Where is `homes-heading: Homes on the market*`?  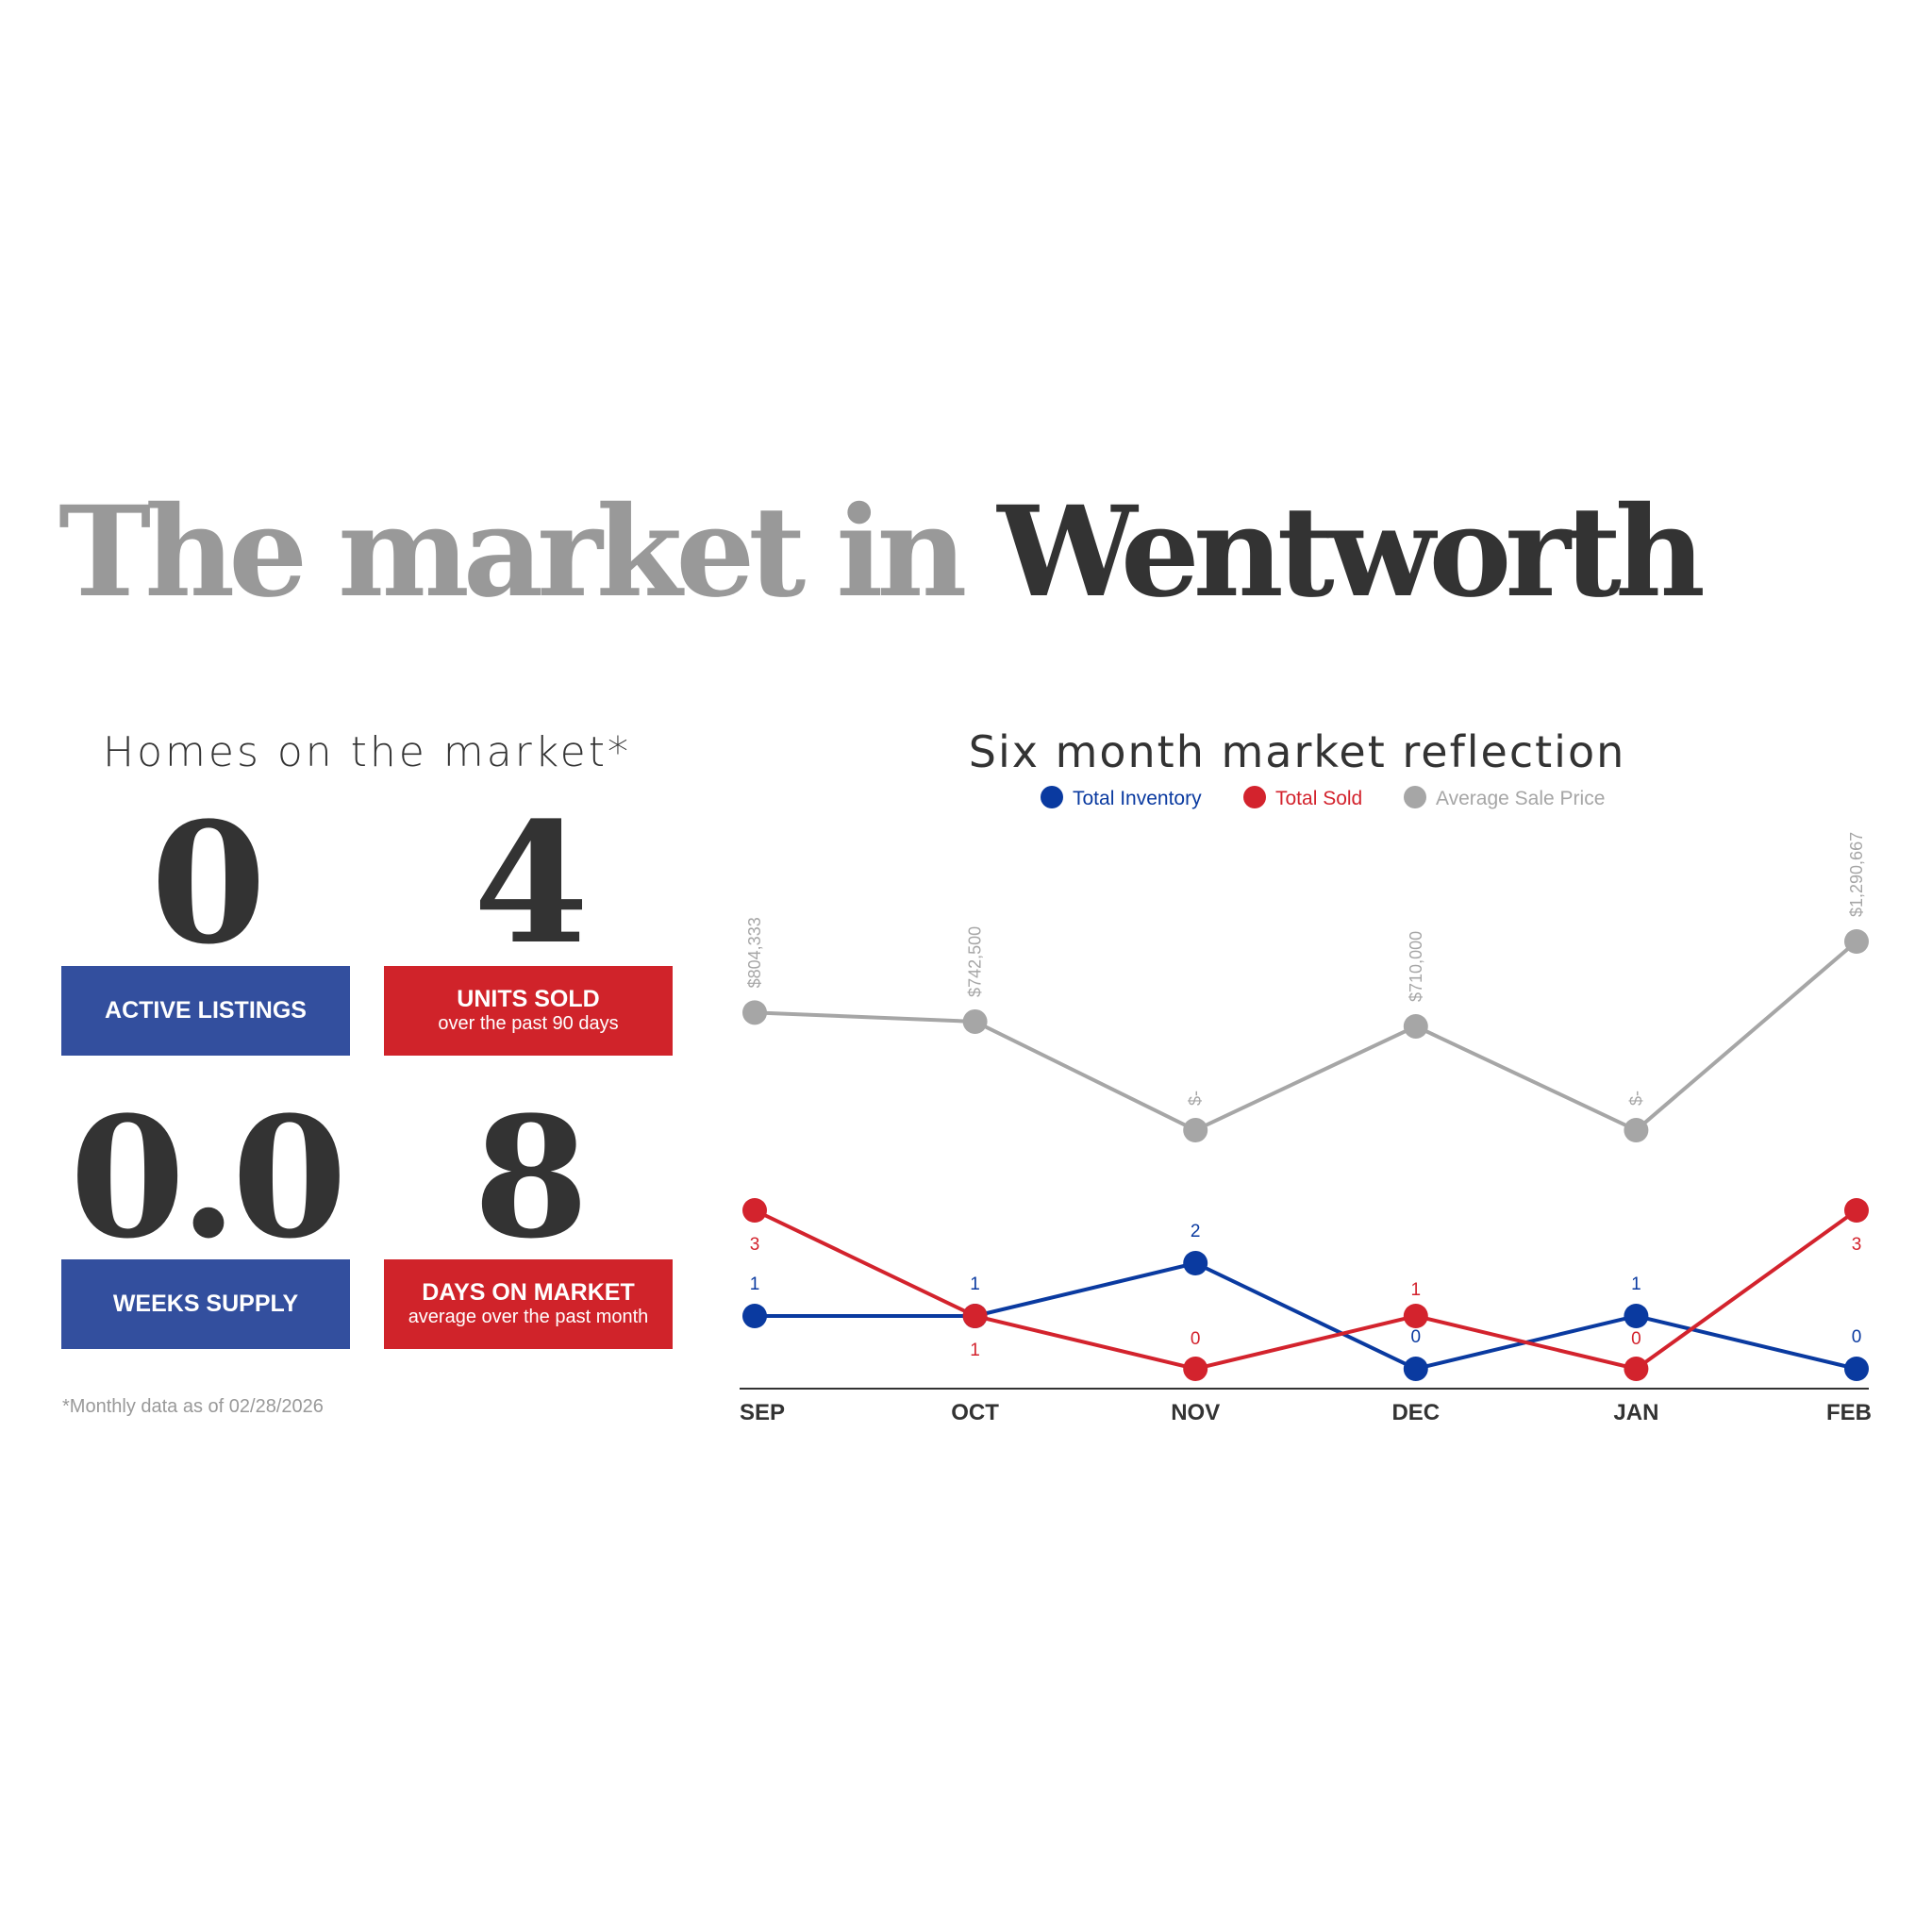
homes-heading: Homes on the market* is located at coordinates (367, 752).